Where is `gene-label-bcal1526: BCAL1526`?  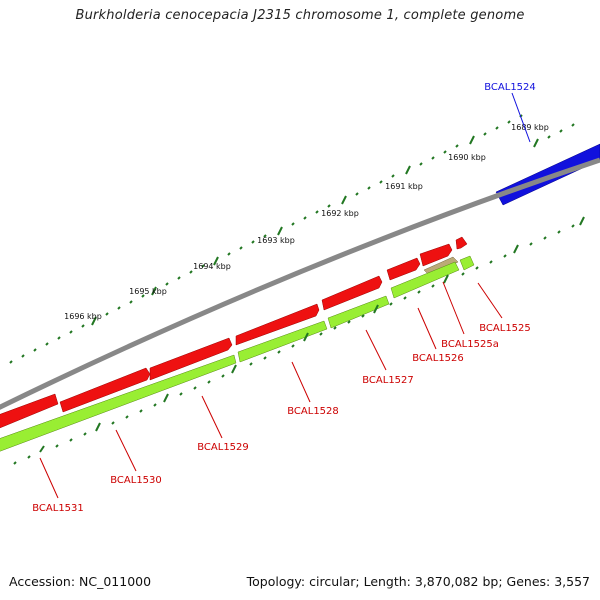
gene-label-bcal1526: BCAL1526 is located at coordinates (438, 358).